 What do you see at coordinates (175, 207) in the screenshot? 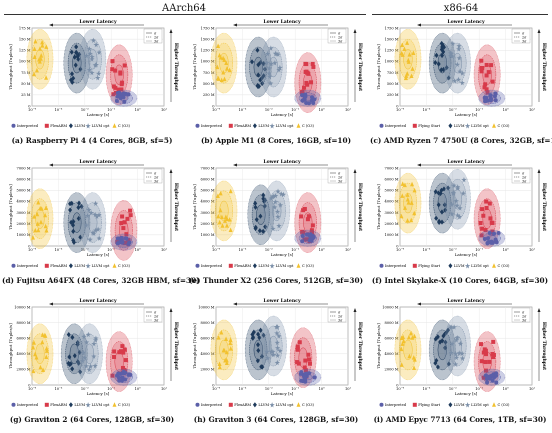
I see `right-label: Higher Throughput` at bounding box center [175, 207].